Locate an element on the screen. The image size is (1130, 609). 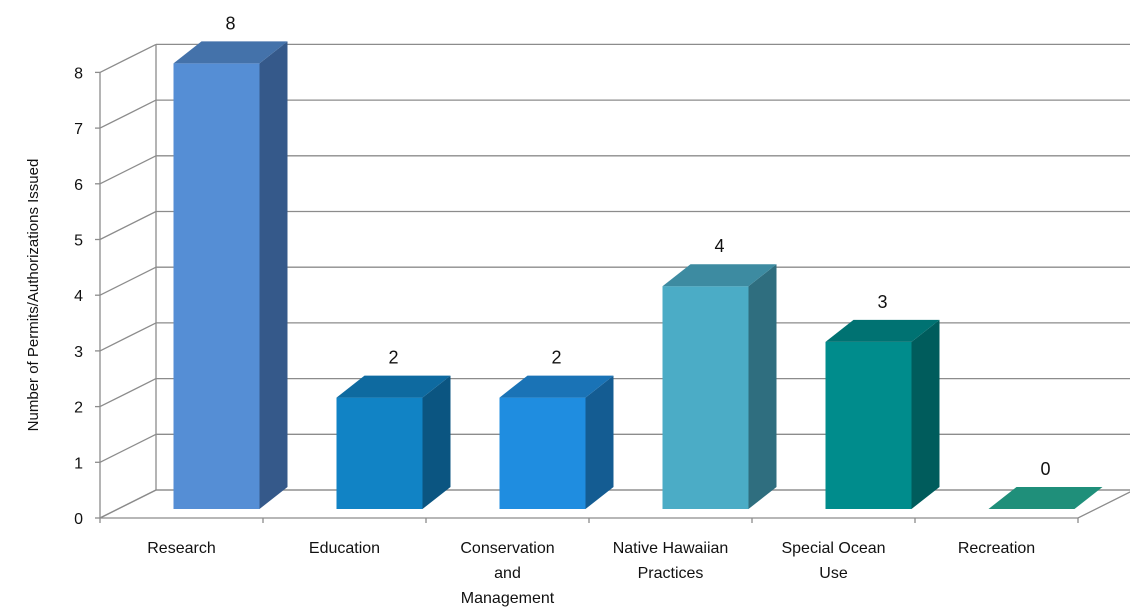
x-category-label: Conservation is located at coordinates (507, 548).